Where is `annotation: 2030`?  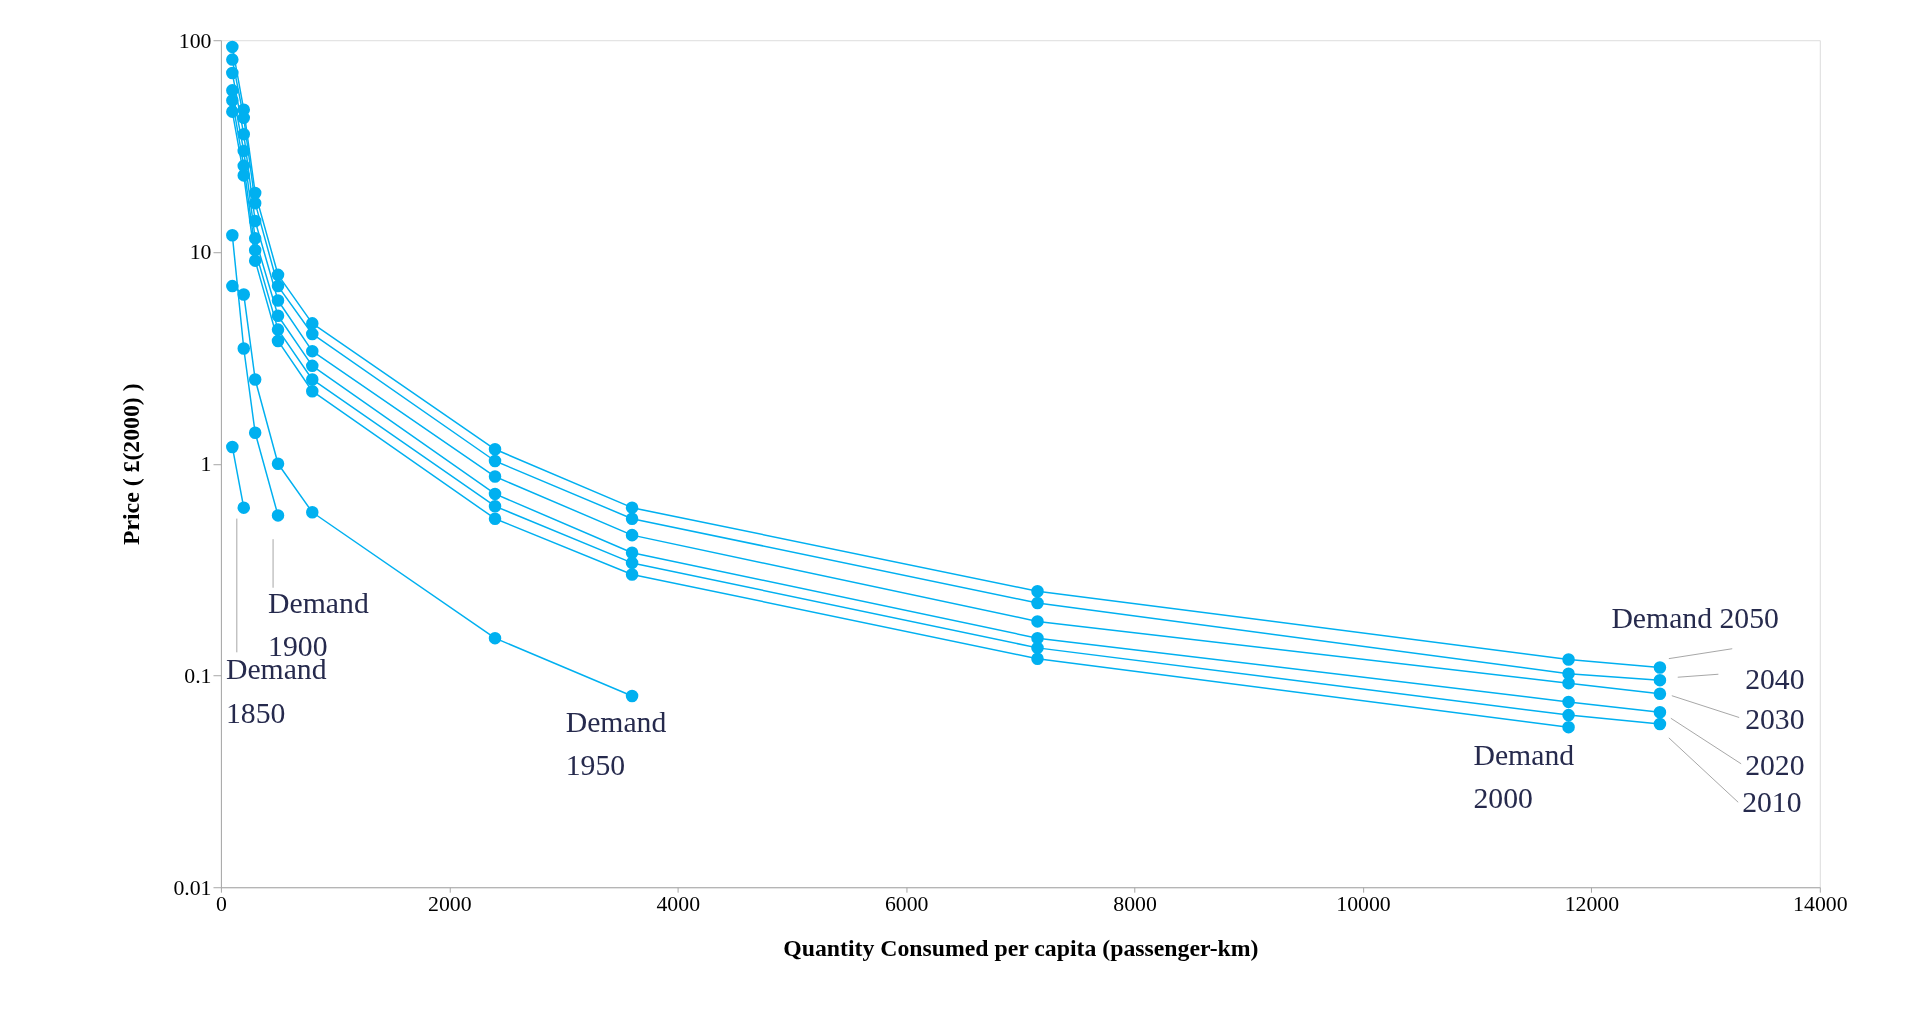
annotation: 2030 is located at coordinates (1775, 719).